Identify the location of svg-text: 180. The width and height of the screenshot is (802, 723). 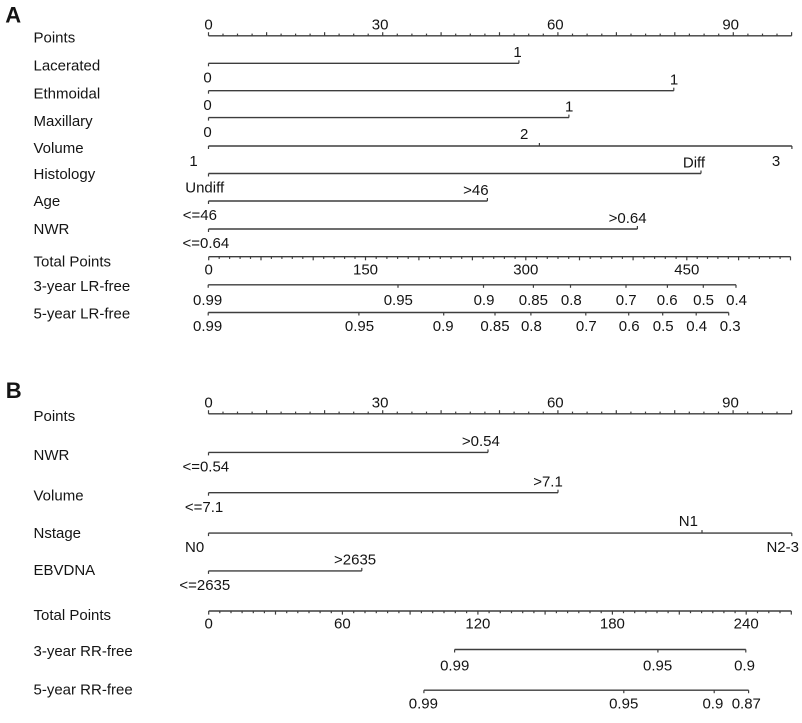
(612, 624).